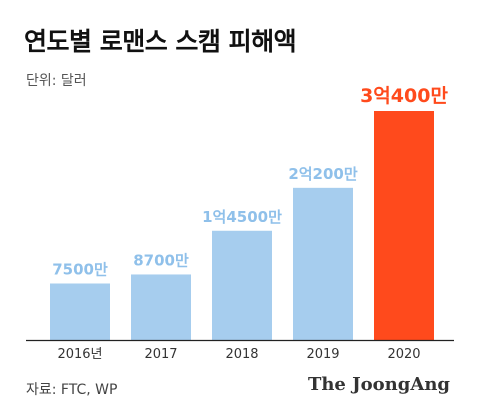  What do you see at coordinates (378, 384) in the screenshot?
I see `publisher-logo: The JoongAng` at bounding box center [378, 384].